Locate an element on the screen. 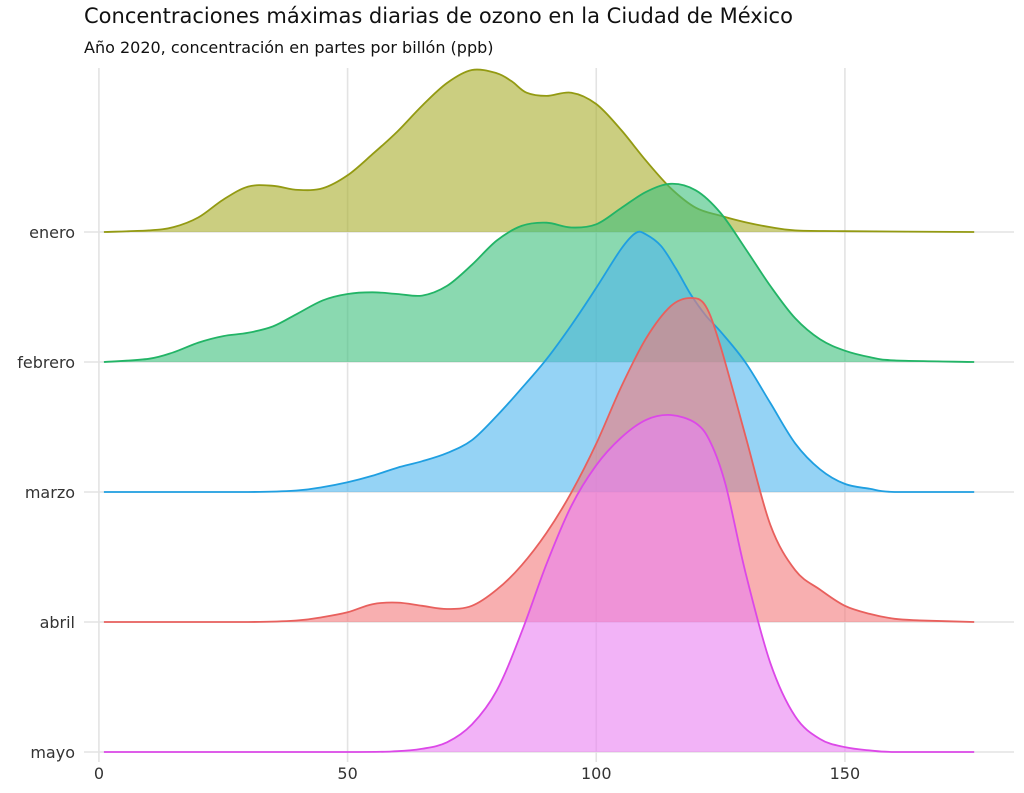 Image resolution: width=1024 pixels, height=793 pixels. x-tick-label: 0 is located at coordinates (99, 773).